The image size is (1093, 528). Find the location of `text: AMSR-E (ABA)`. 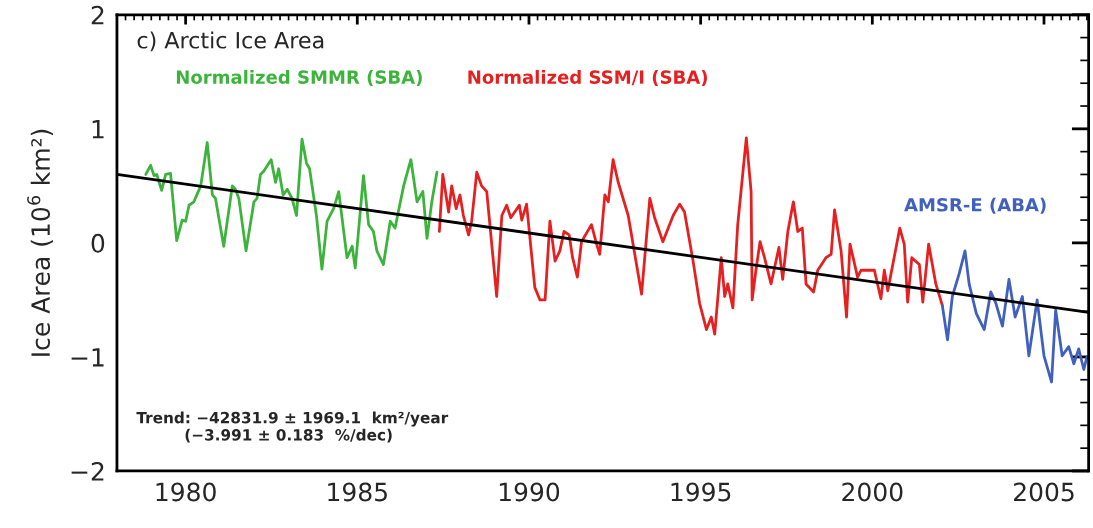

text: AMSR-E (ABA) is located at coordinates (975, 205).